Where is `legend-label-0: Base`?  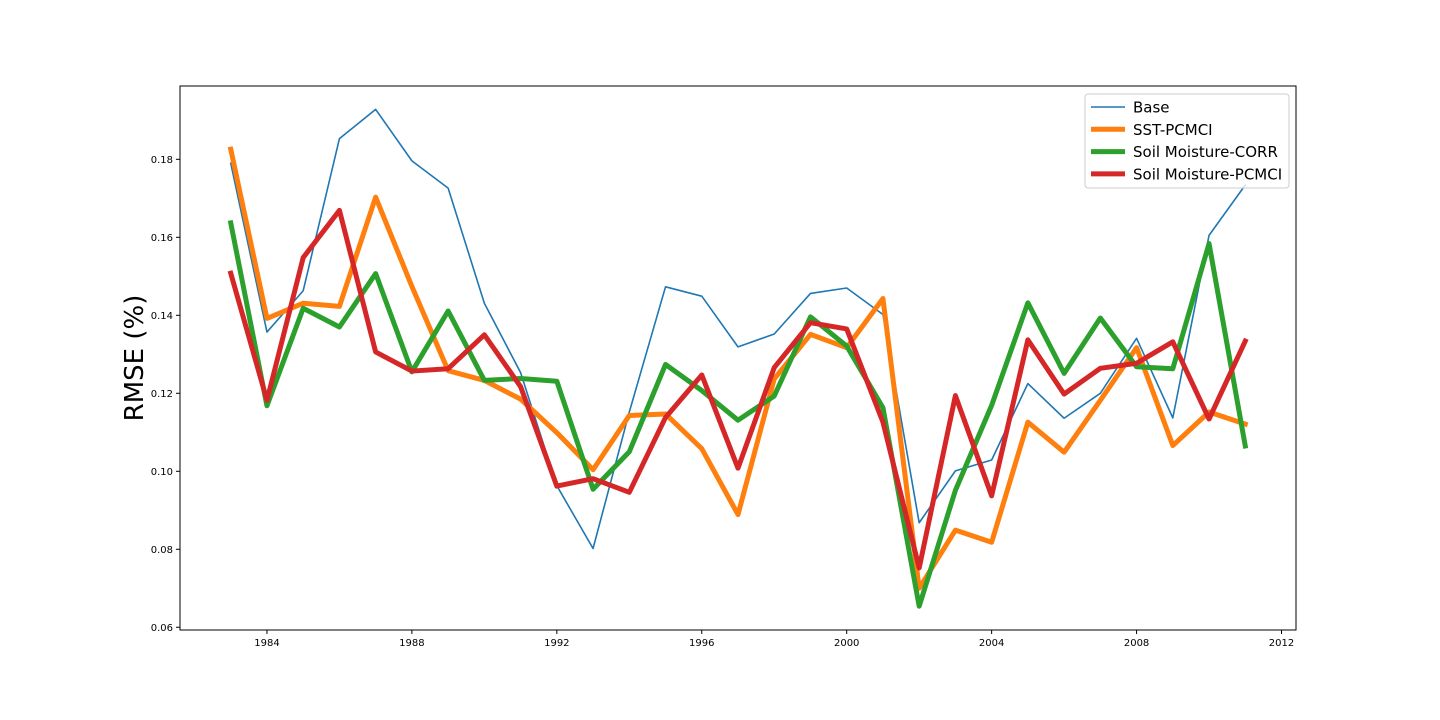
legend-label-0: Base is located at coordinates (1151, 108).